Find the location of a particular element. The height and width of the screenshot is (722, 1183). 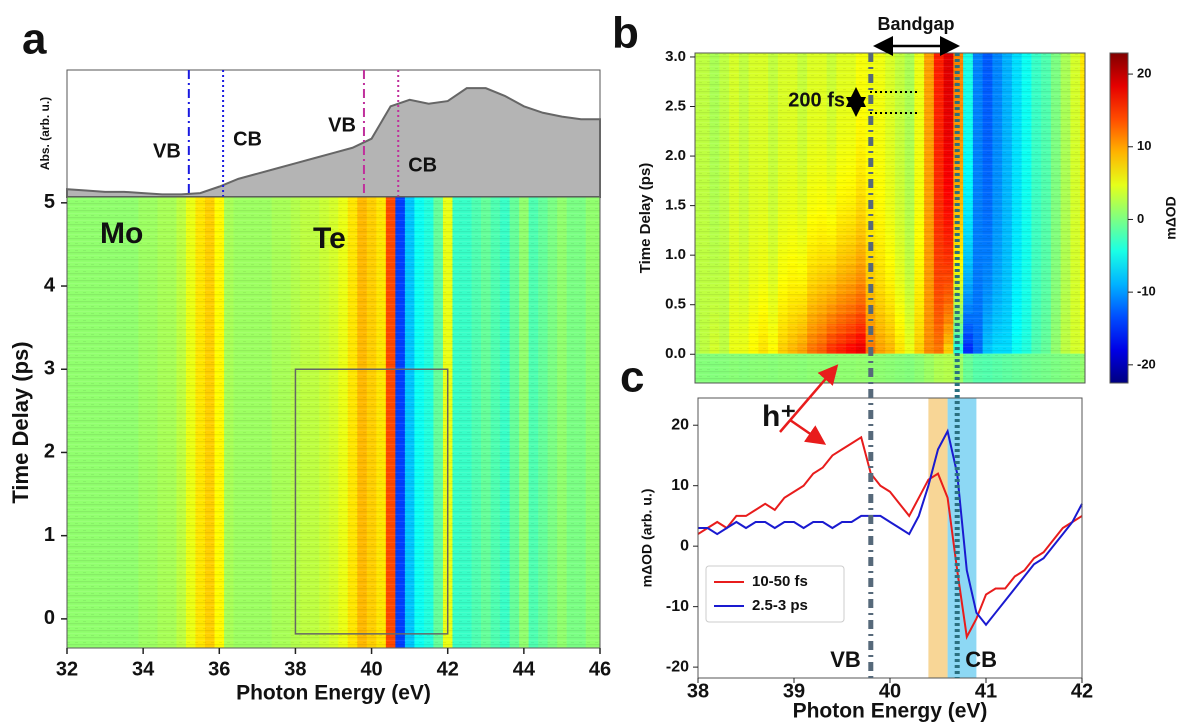

colorbar-tick-label: 20 is located at coordinates (1144, 73).